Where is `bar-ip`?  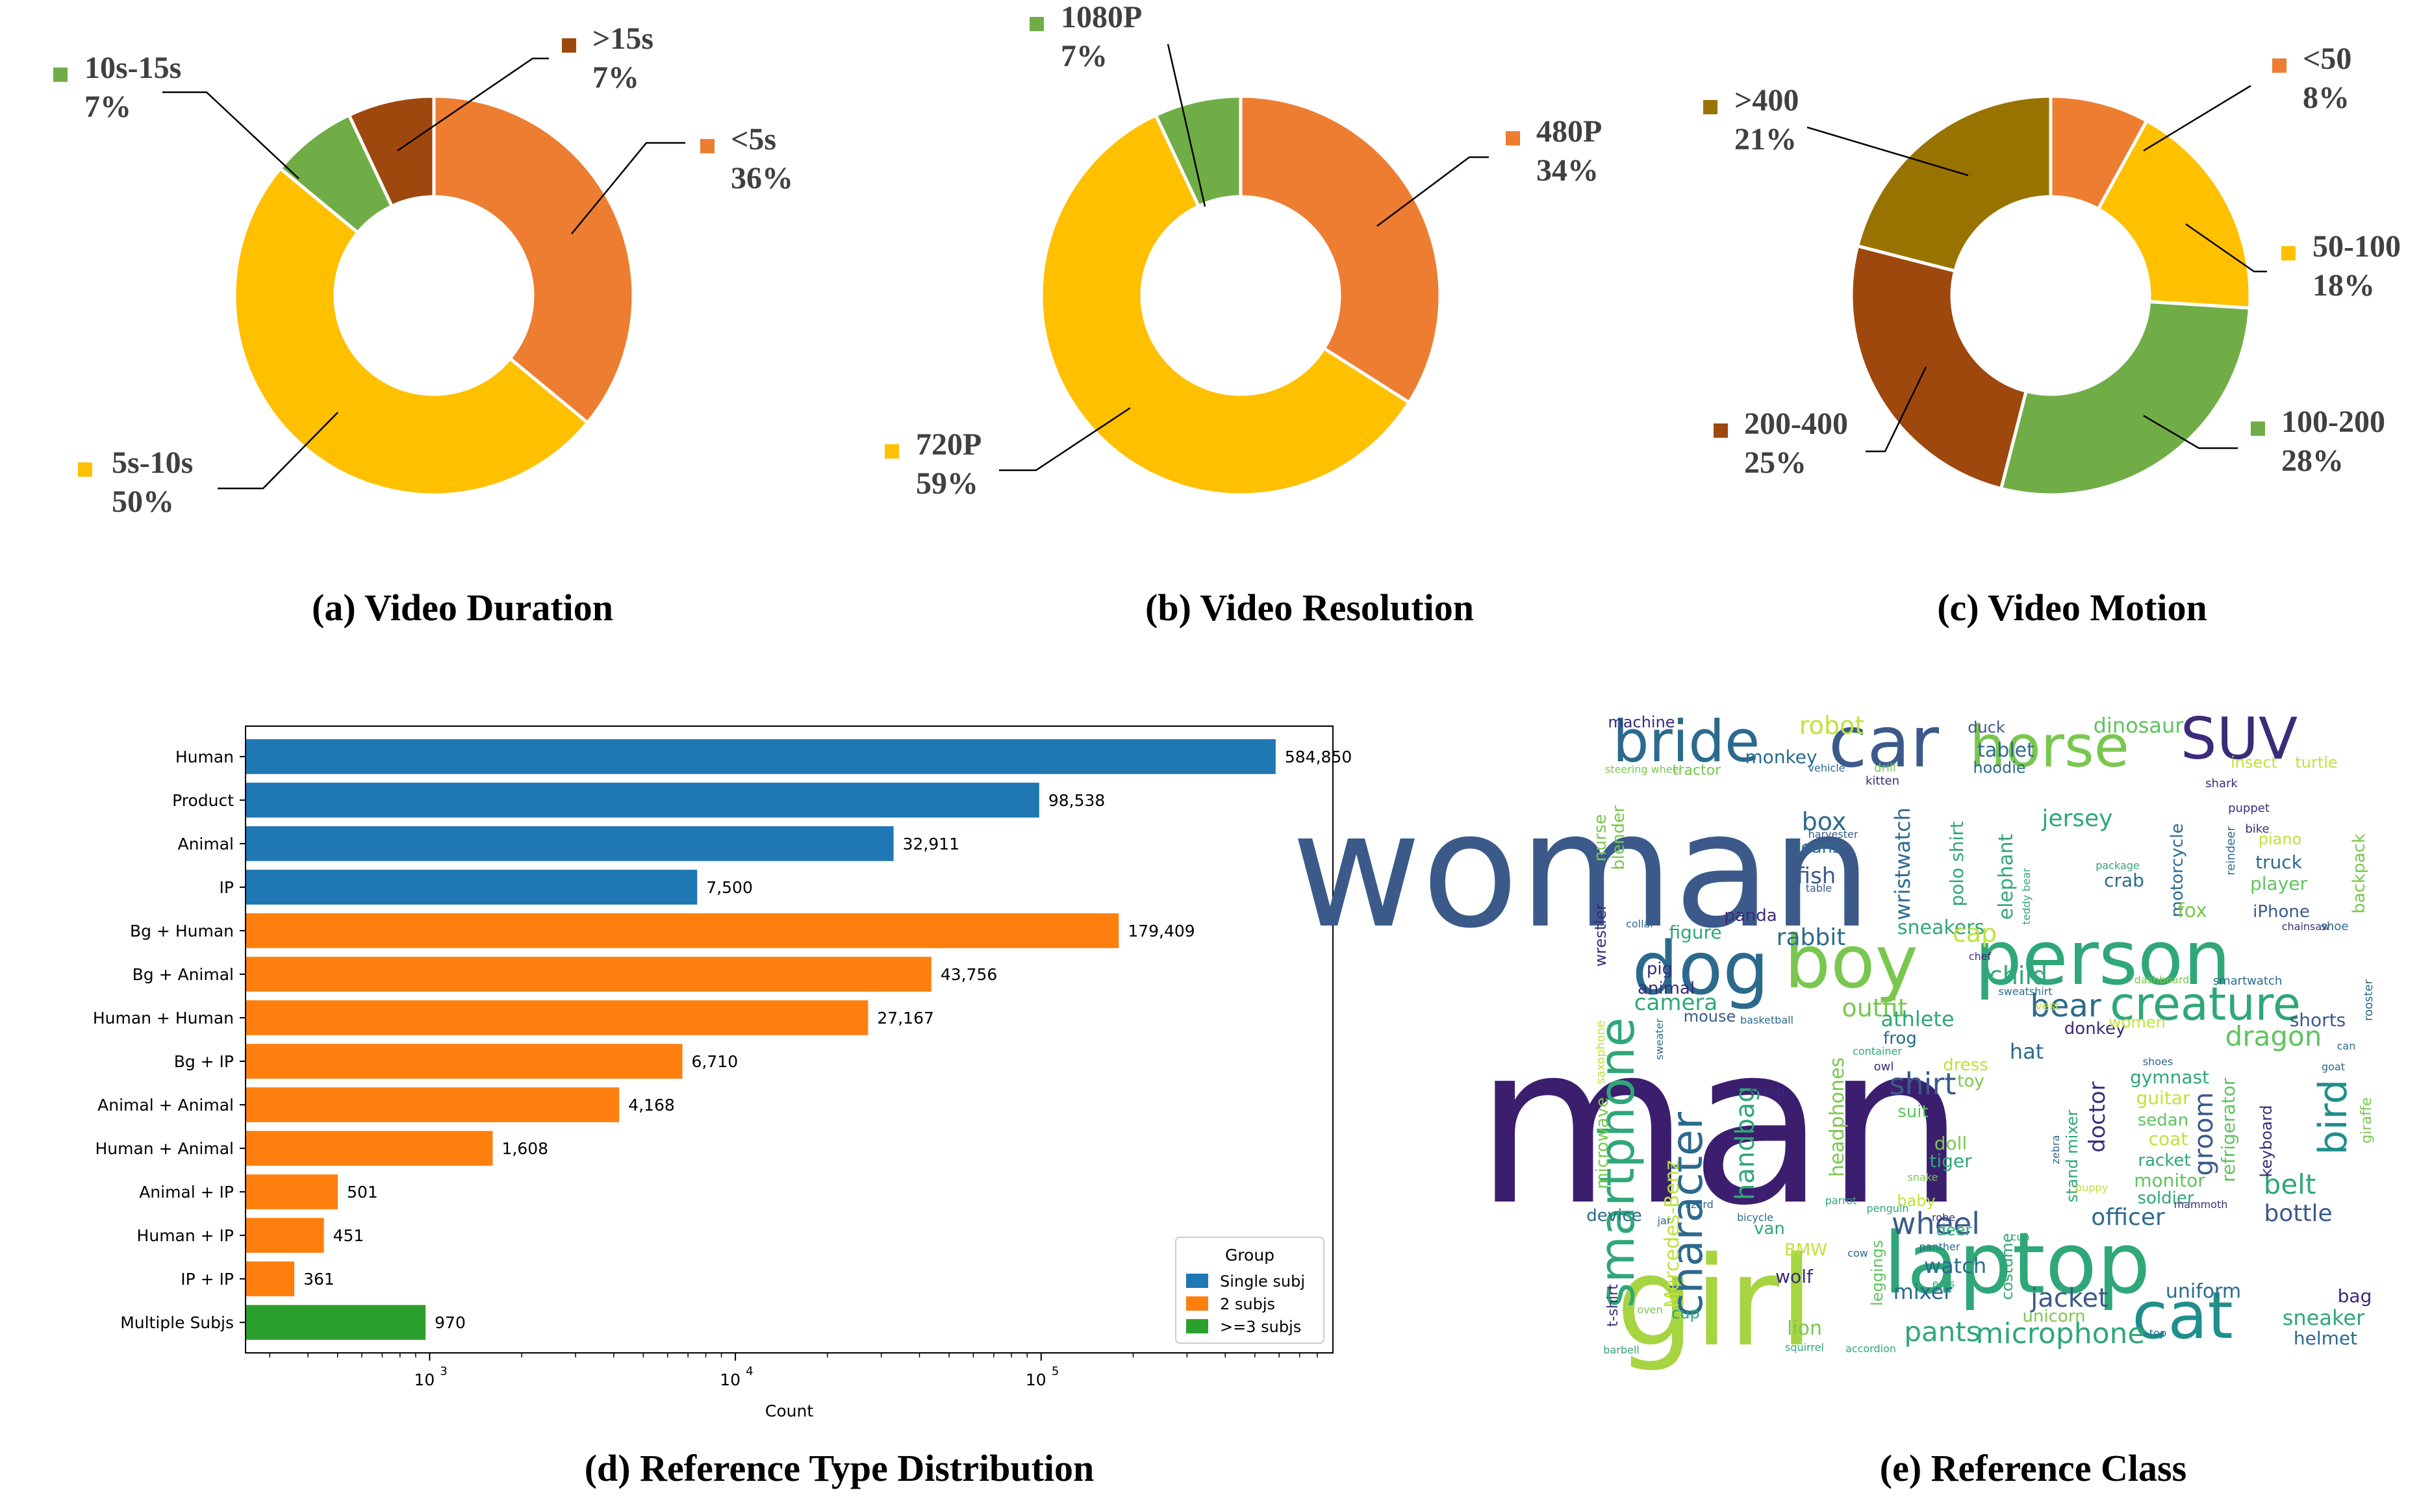
bar-ip is located at coordinates (472, 887).